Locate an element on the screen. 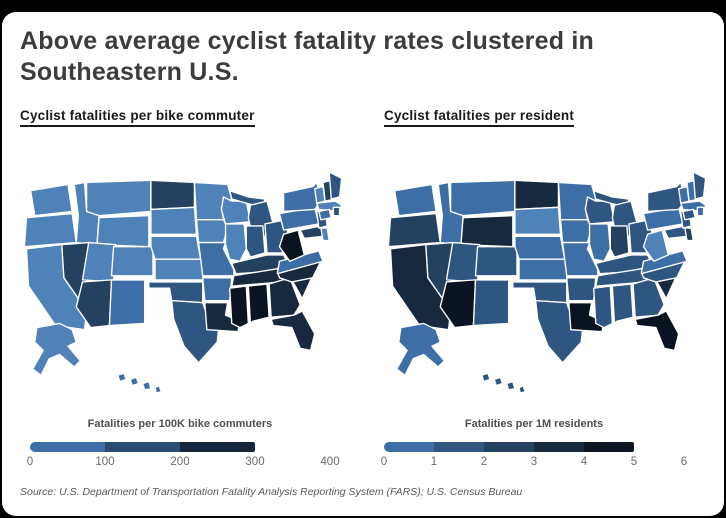 This screenshot has width=726, height=518. legend-resident: Fatalities per 1M residents 0 1 2 3 4 5 6 is located at coordinates (534, 447).